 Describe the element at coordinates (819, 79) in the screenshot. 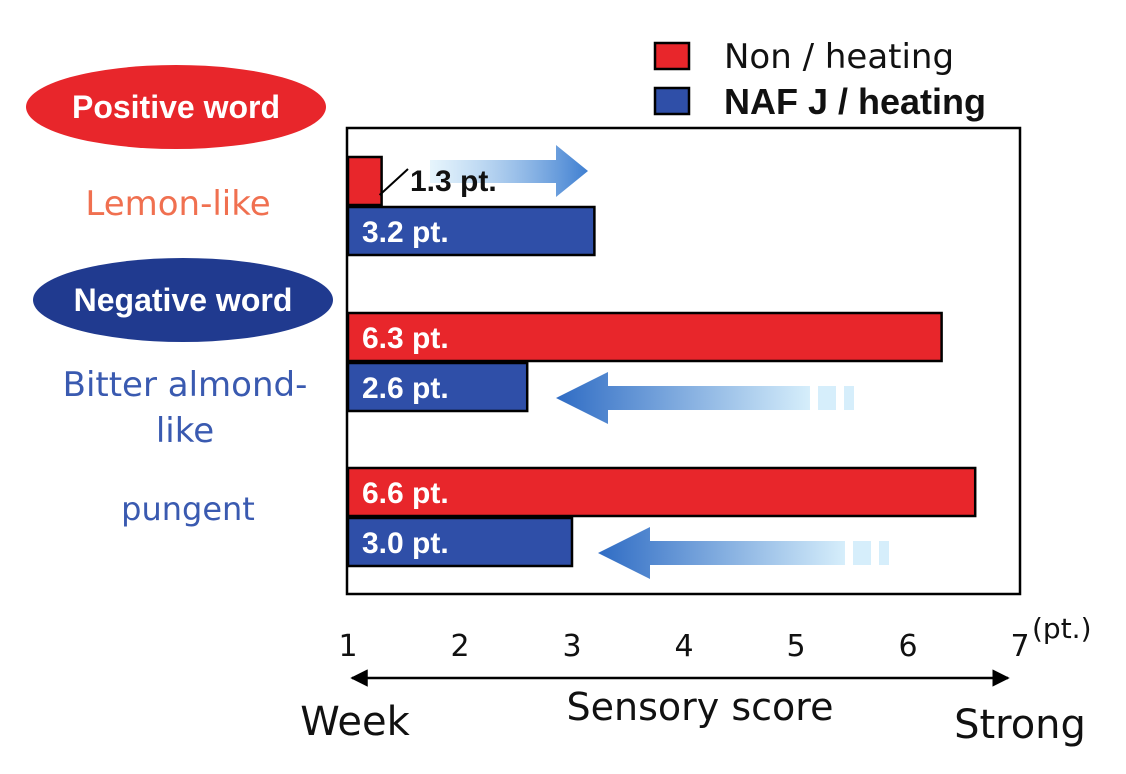

I see `legend: Non / heating NAF J / heating` at that location.